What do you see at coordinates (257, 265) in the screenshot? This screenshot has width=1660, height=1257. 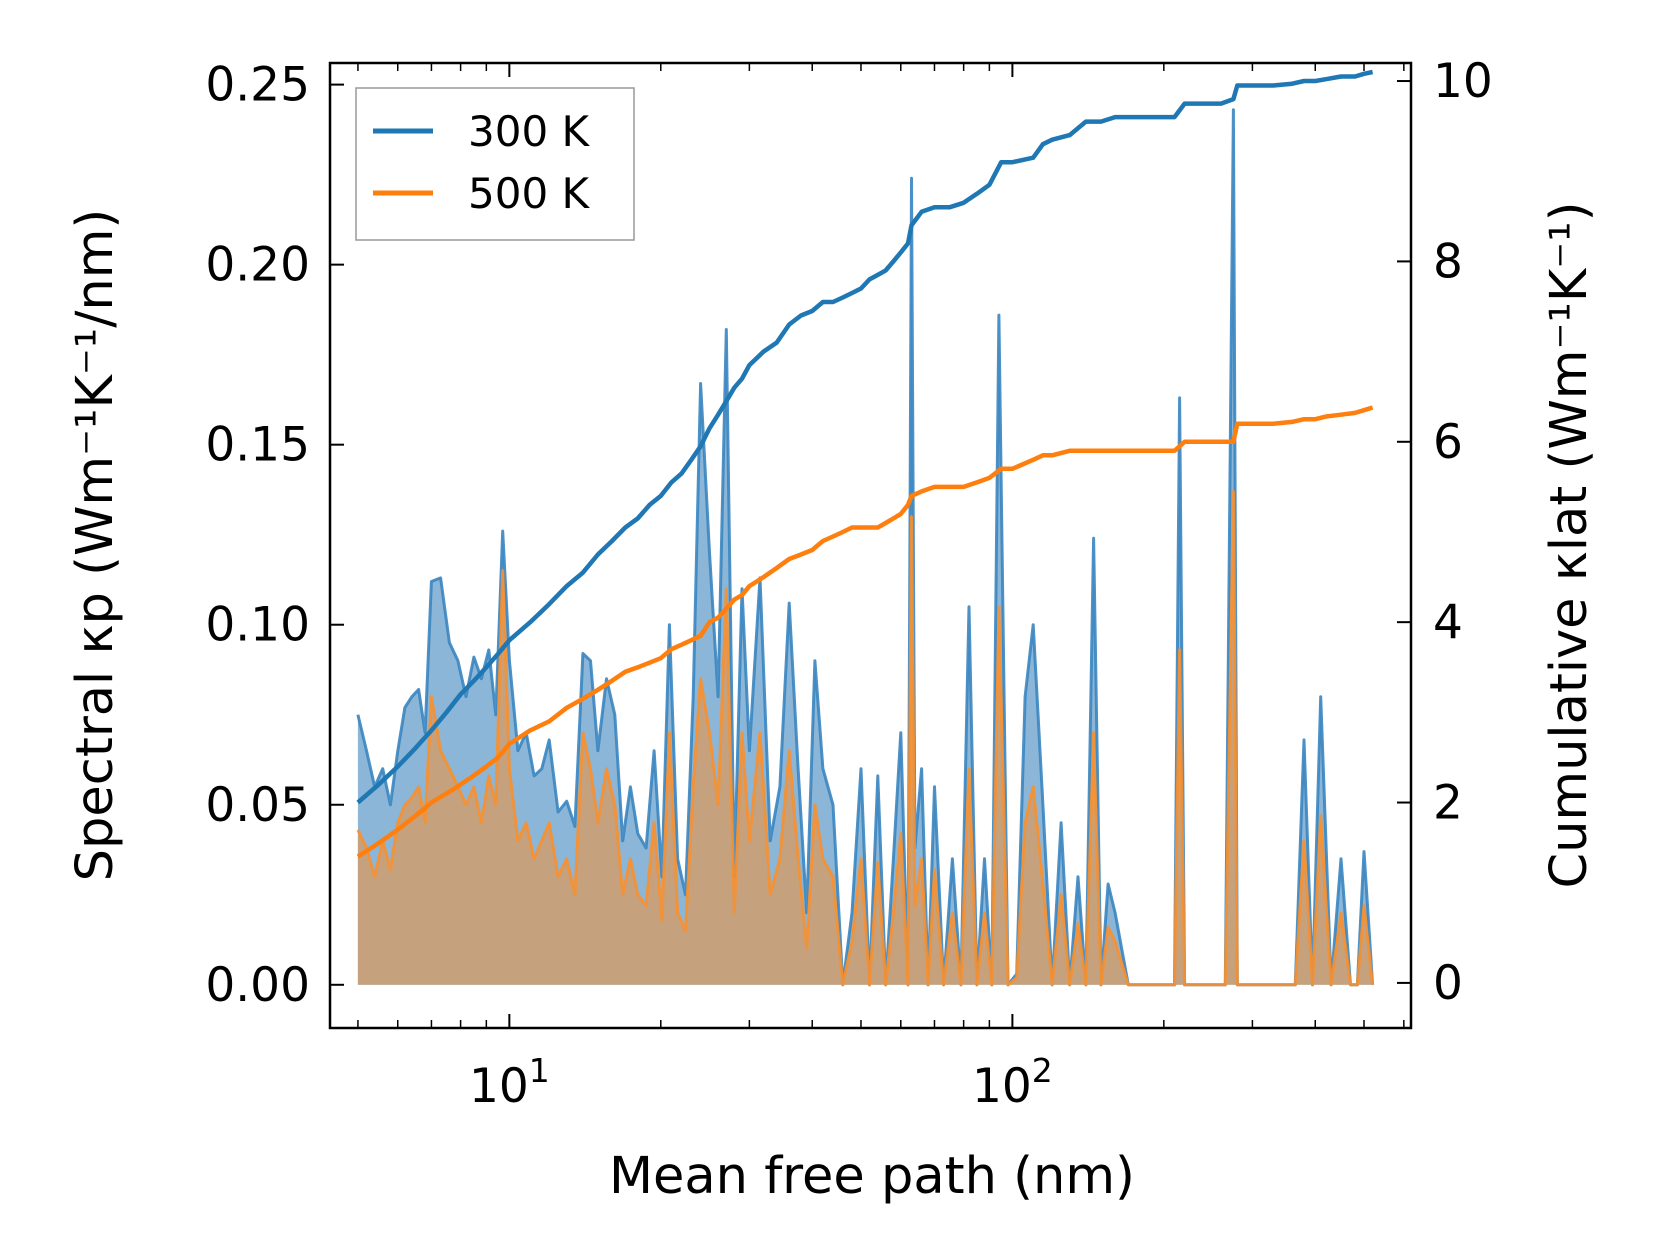 I see `y-tick-label-left: 0.20` at bounding box center [257, 265].